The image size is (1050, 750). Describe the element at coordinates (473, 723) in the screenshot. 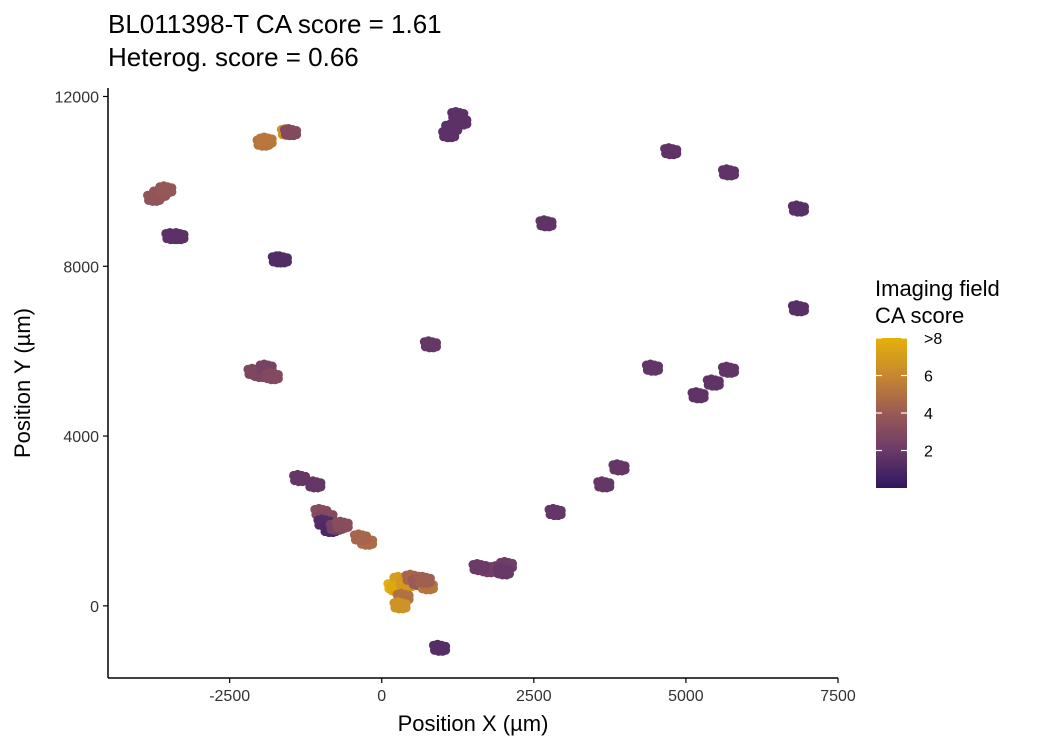

I see `x-axis-title: Position X (µm)` at that location.